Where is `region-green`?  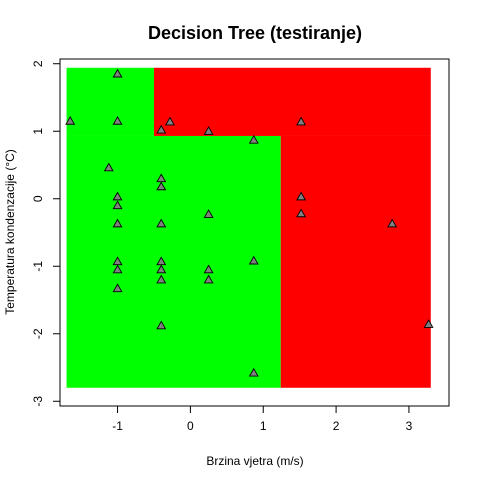
region-green is located at coordinates (110, 101).